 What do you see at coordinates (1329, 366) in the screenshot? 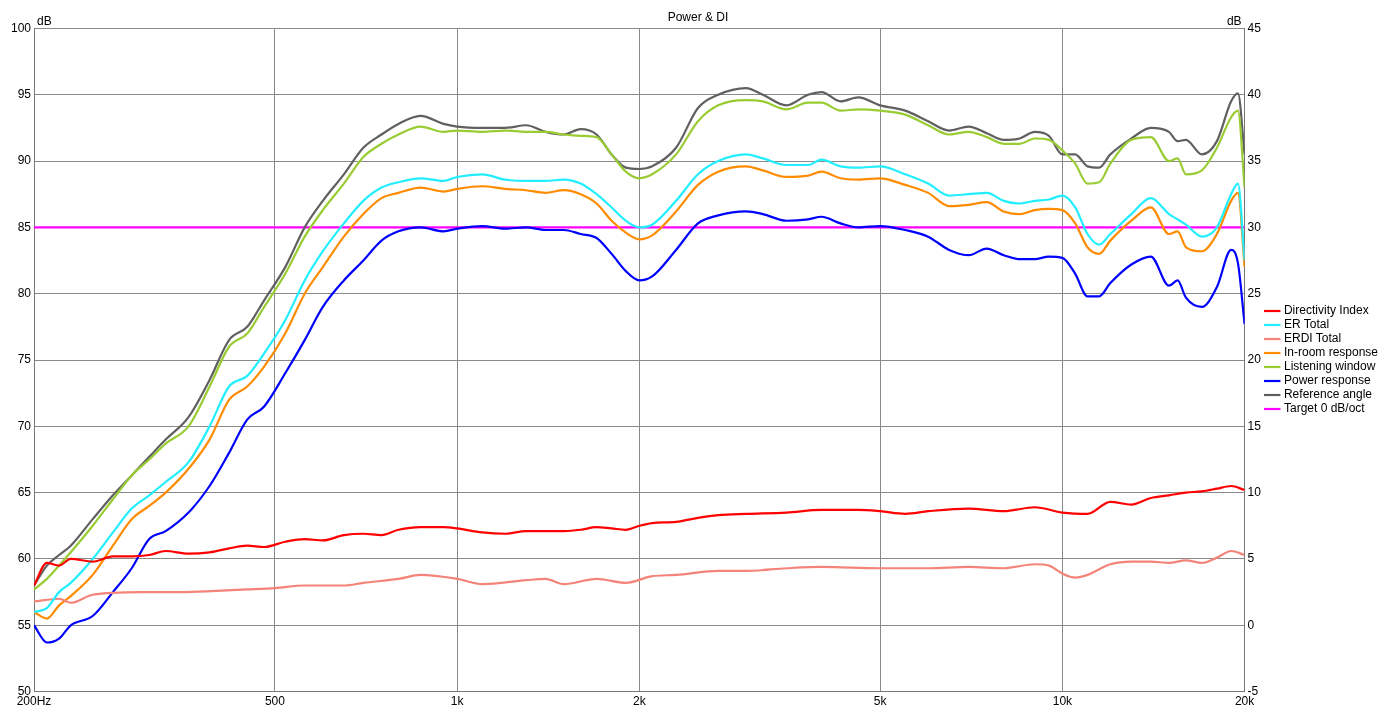
I see `legend-label: Listening window` at bounding box center [1329, 366].